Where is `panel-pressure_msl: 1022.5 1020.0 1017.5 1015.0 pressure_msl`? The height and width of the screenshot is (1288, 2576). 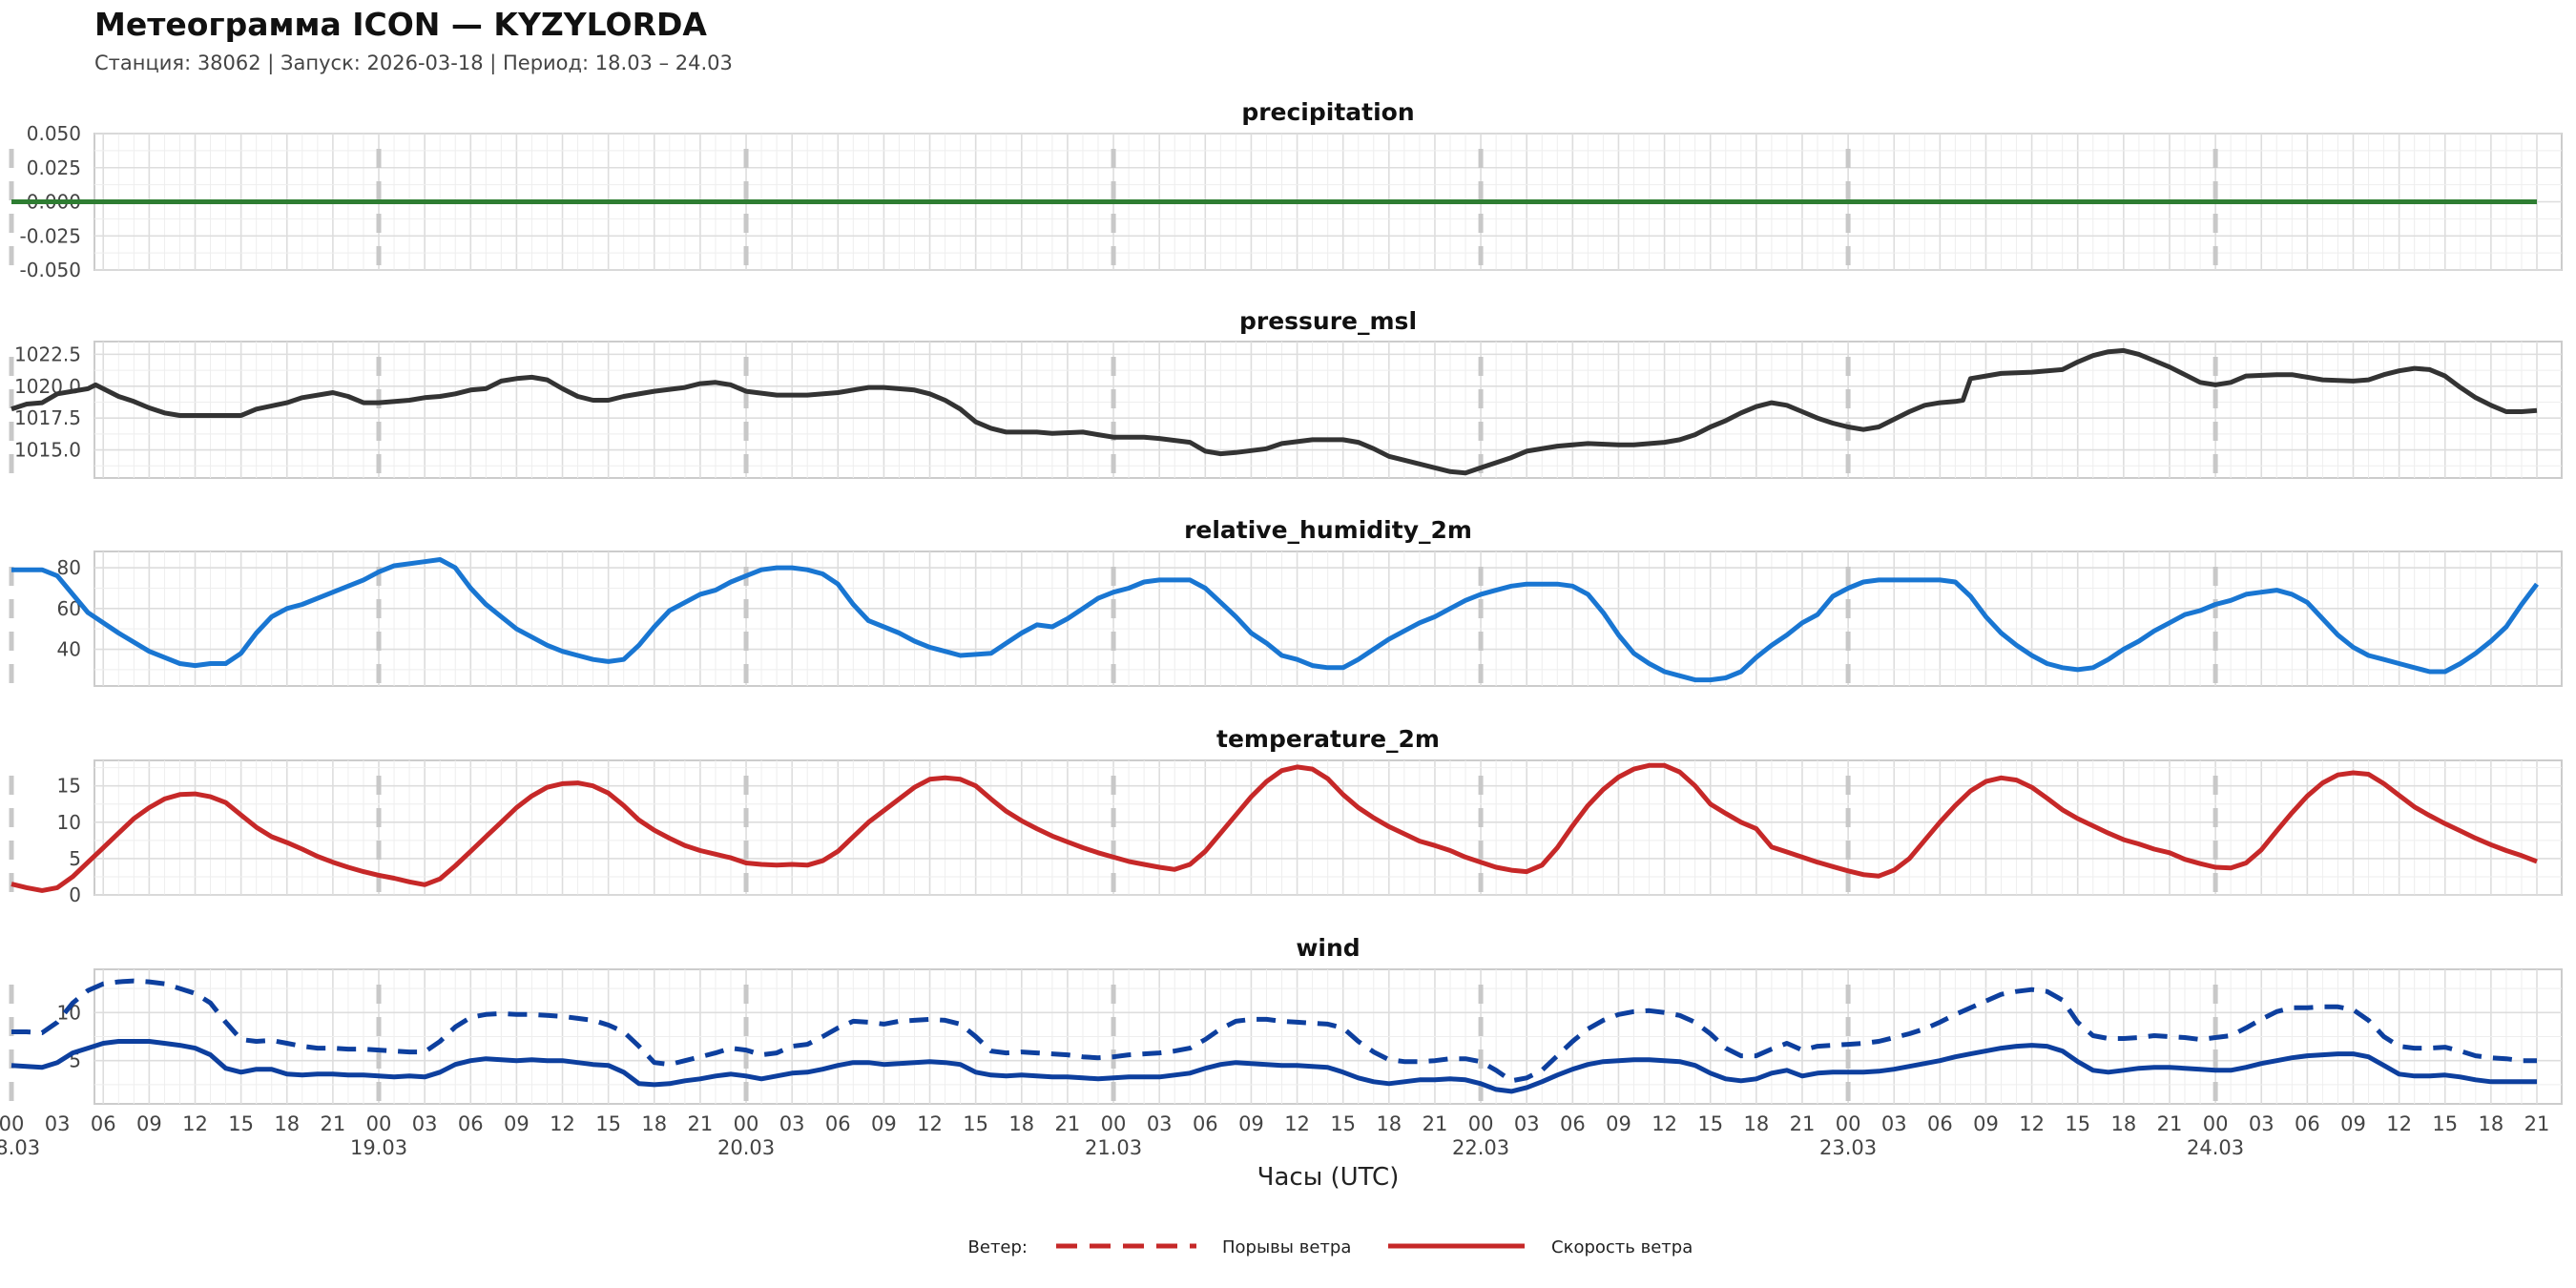
panel-pressure_msl: 1022.5 1020.0 1017.5 1015.0 pressure_msl is located at coordinates (1286, 393).